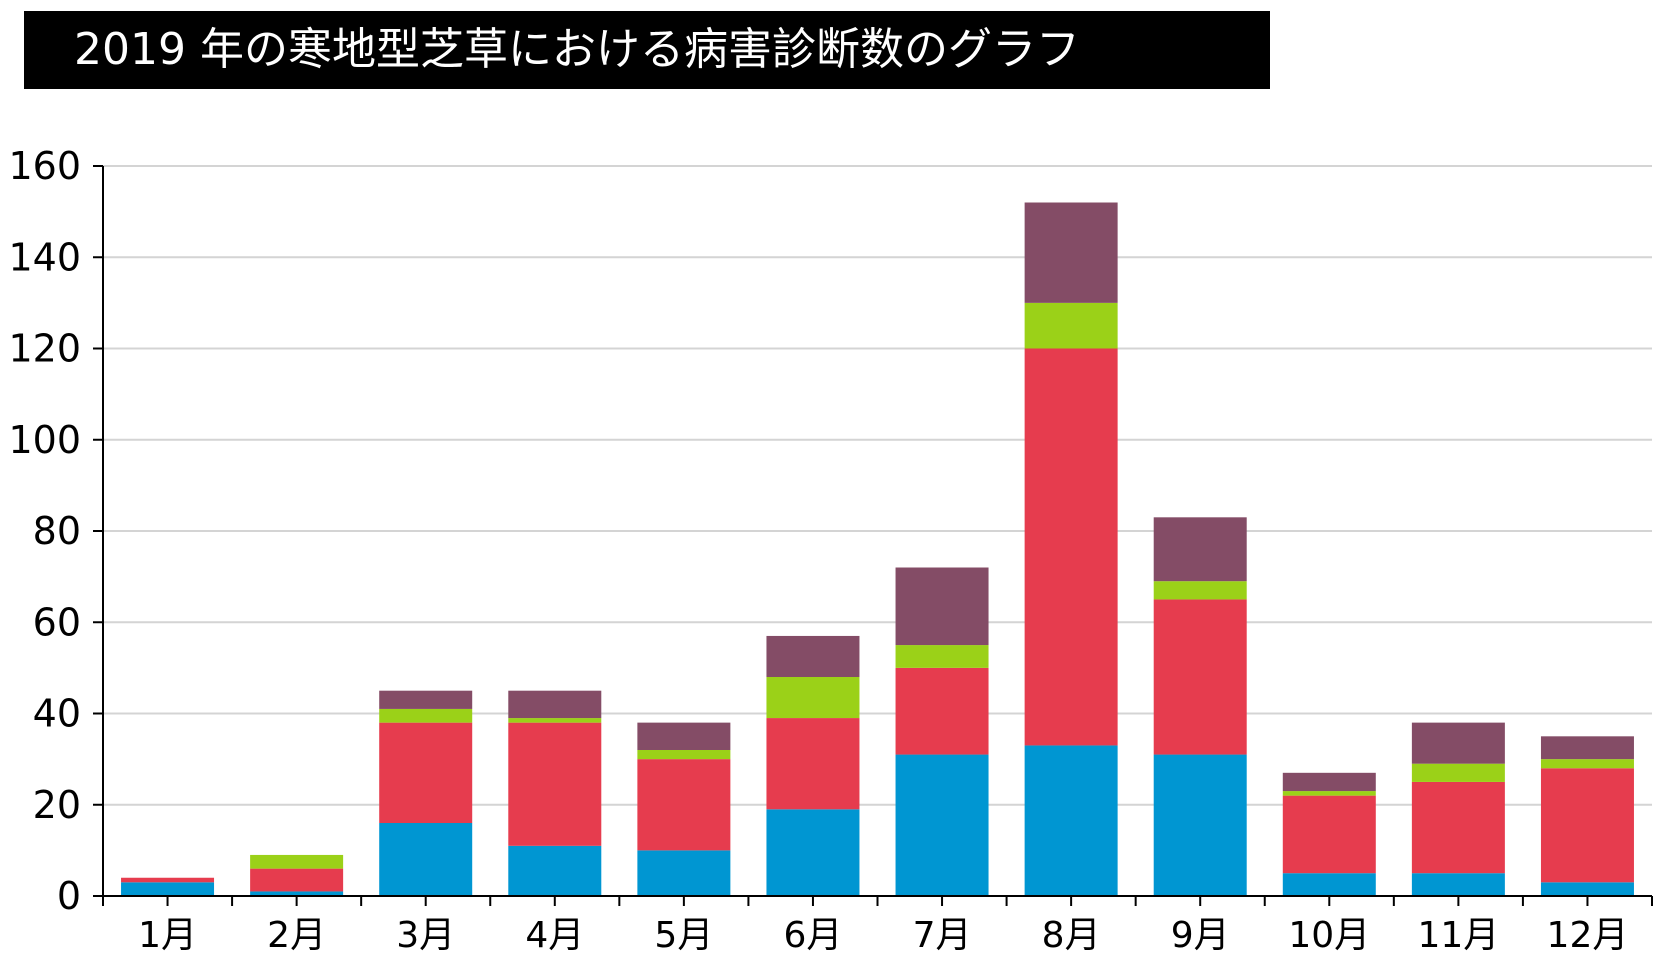 The height and width of the screenshot is (973, 1667). Describe the element at coordinates (167, 935) in the screenshot. I see `x-tick-label: 1月` at that location.